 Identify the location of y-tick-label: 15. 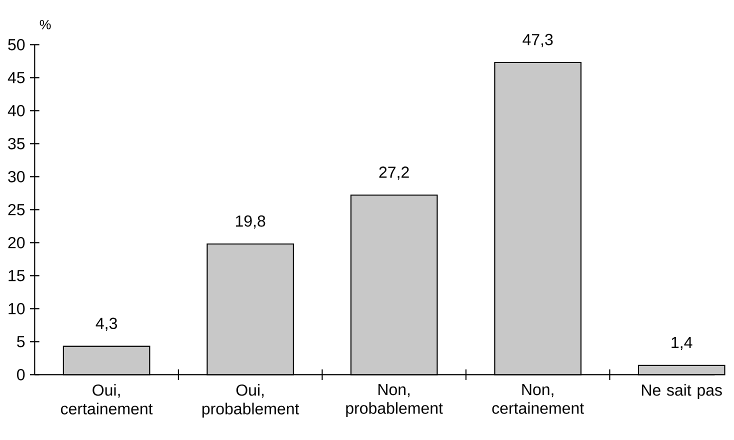
(16, 276).